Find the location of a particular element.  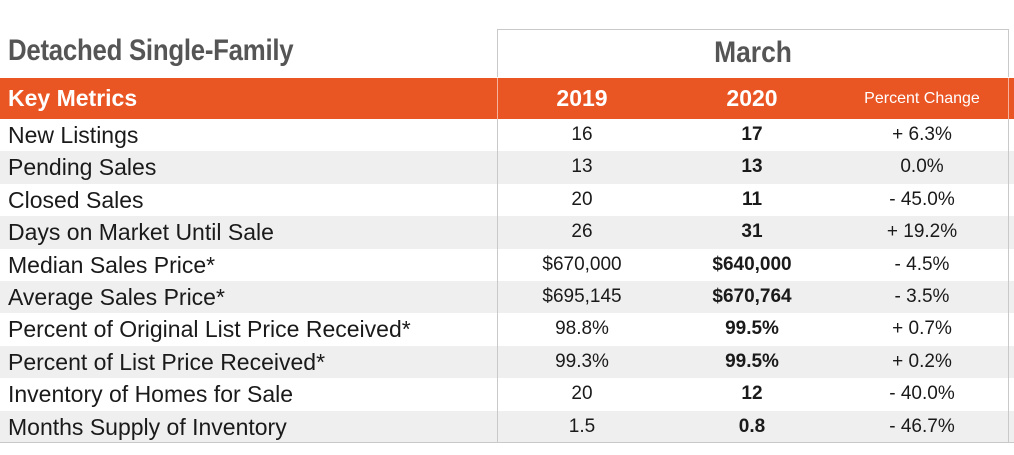

value-2020: $640,000 is located at coordinates (752, 264).